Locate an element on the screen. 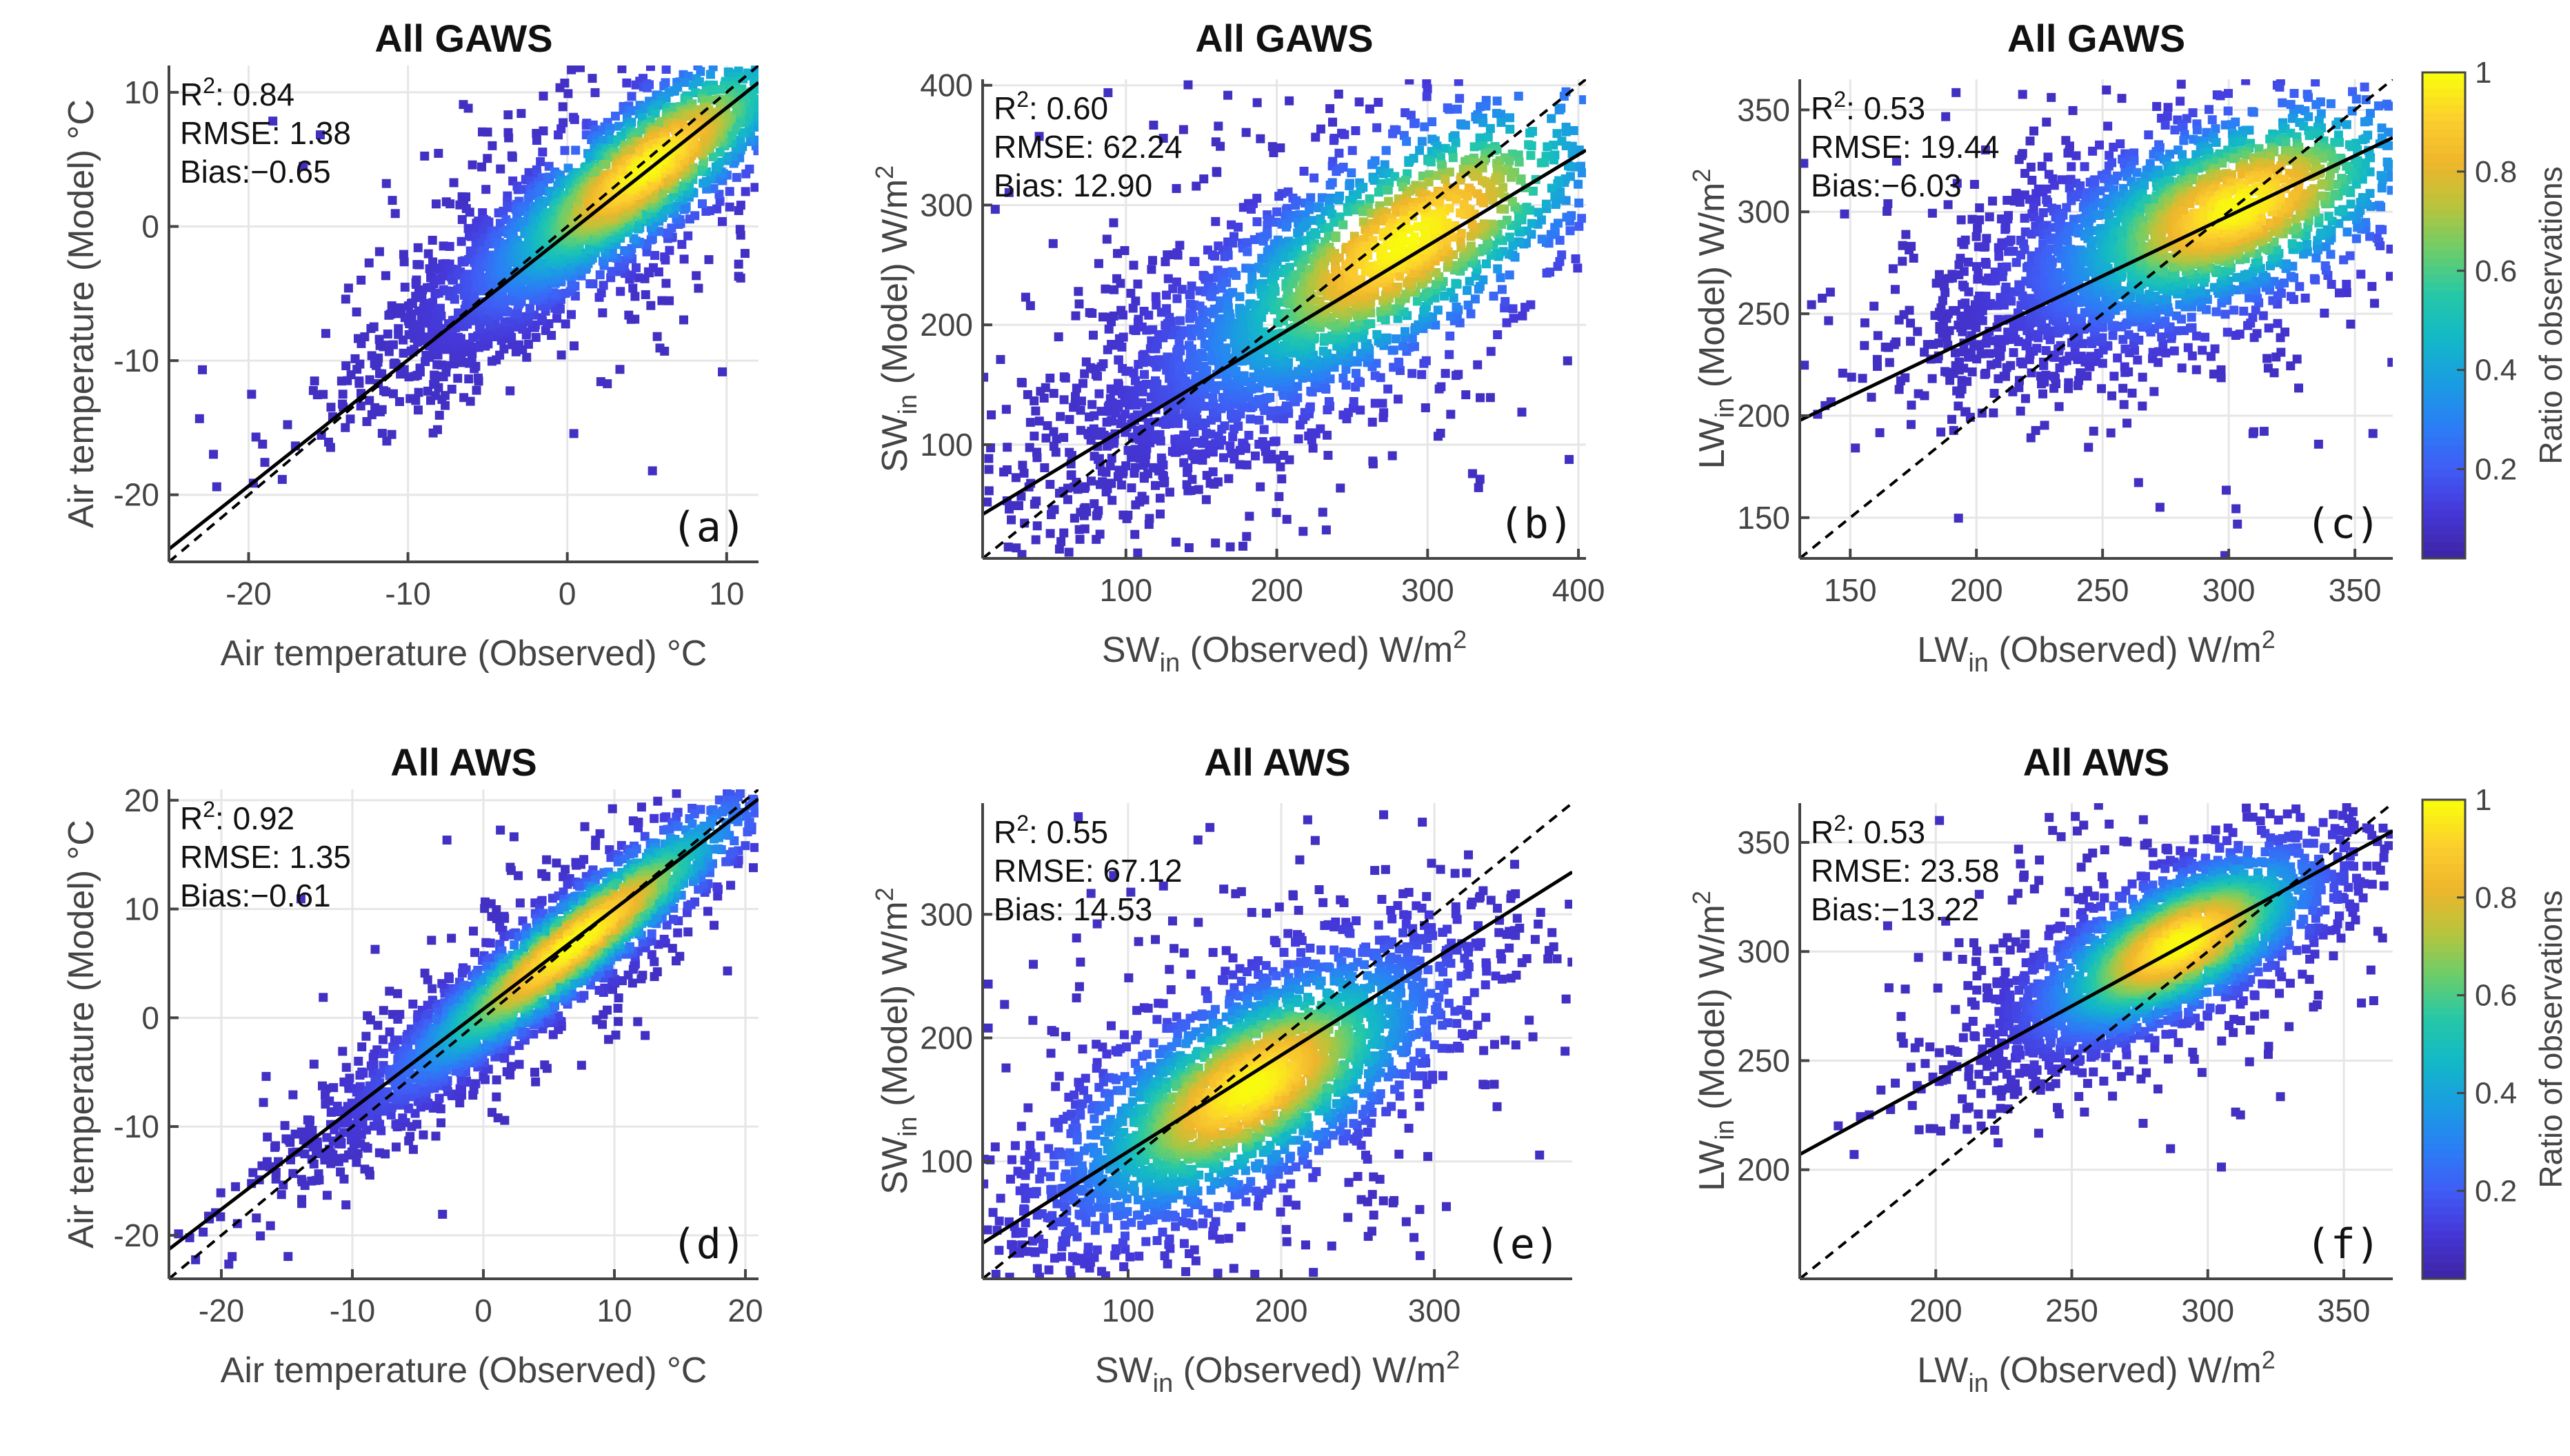 This screenshot has height=1456, width=2570. x-tick-label: 300 is located at coordinates (1427, 590).